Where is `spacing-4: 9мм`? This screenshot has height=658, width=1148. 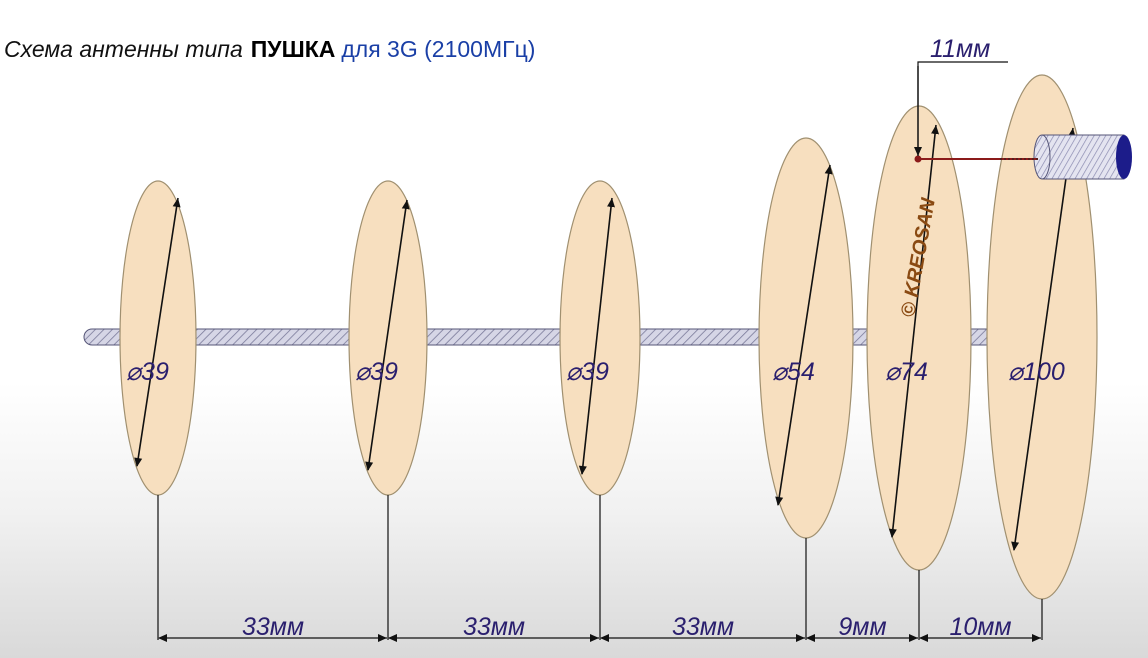 spacing-4: 9мм is located at coordinates (862, 627).